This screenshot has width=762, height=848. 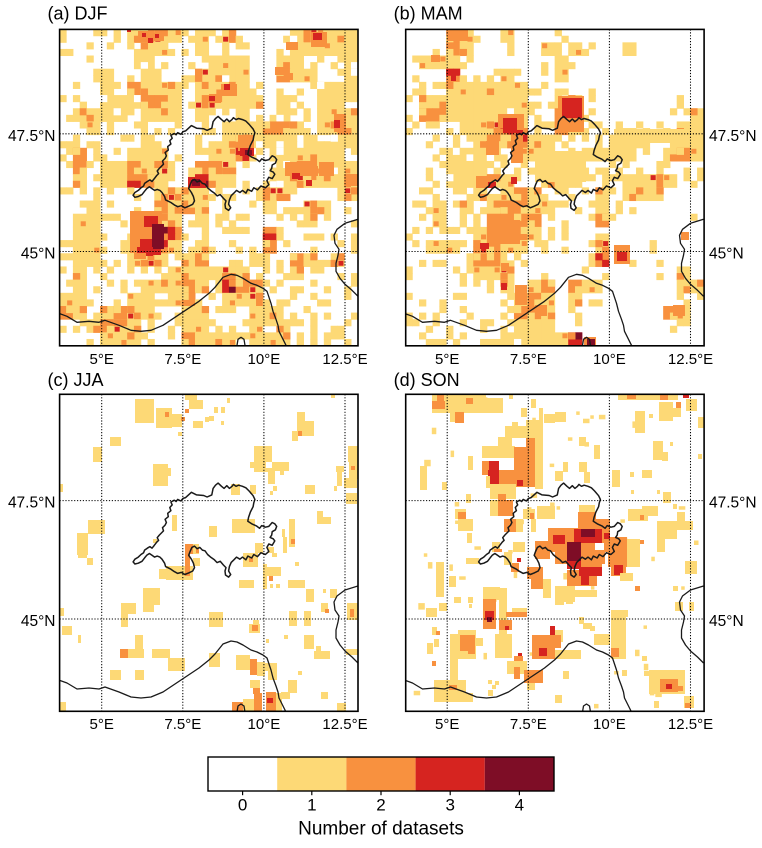 What do you see at coordinates (76, 380) in the screenshot?
I see `svg-text: (c) JJA` at bounding box center [76, 380].